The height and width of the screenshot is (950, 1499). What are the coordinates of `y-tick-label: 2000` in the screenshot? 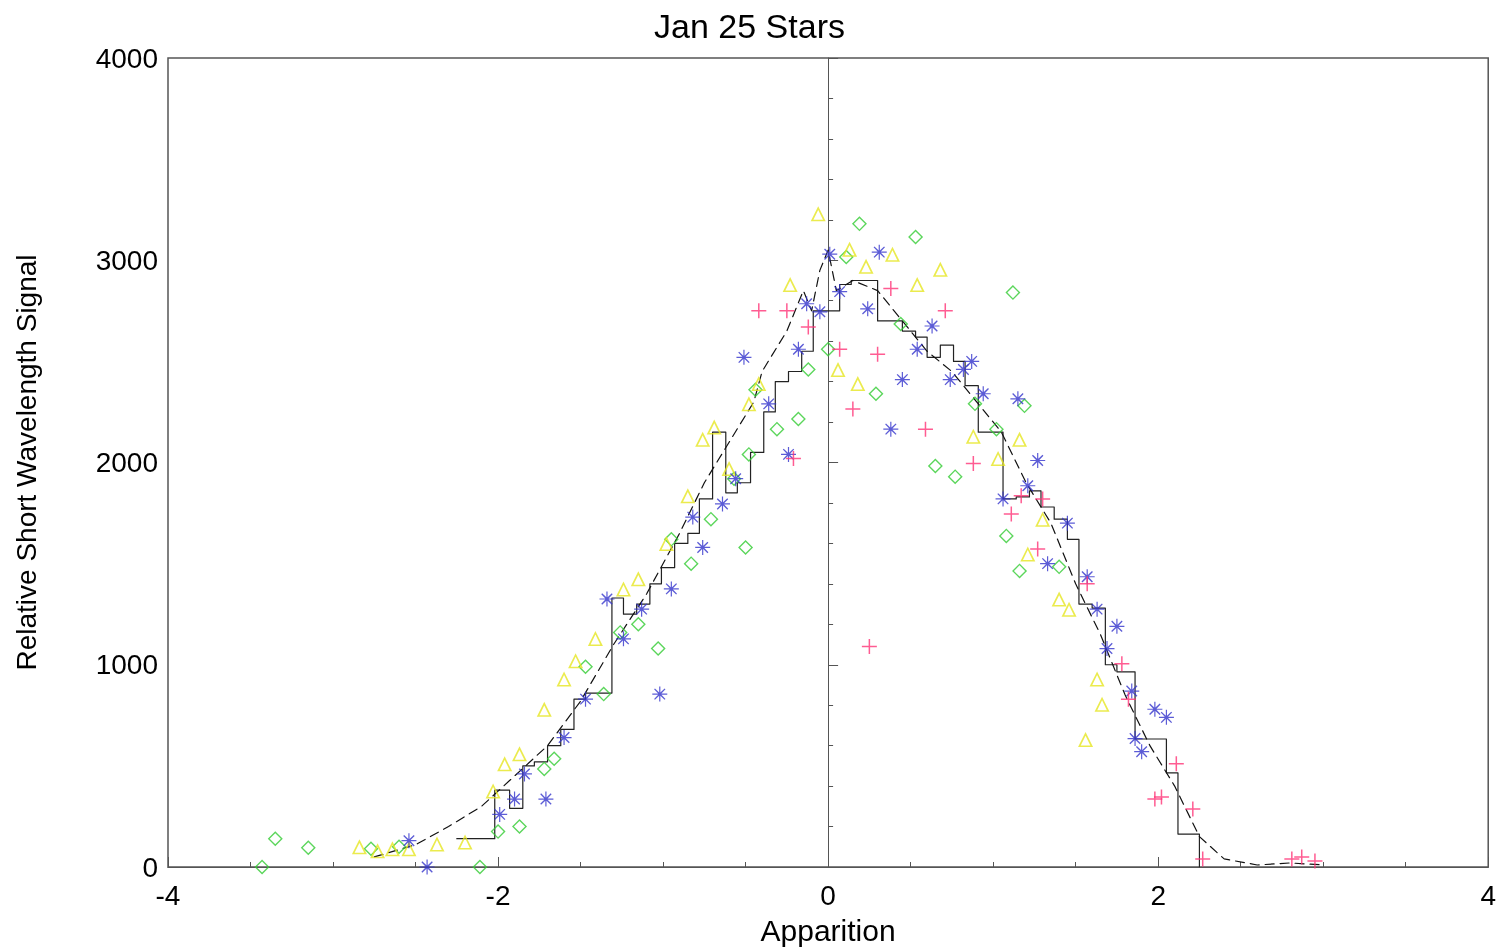 It's located at (126, 462).